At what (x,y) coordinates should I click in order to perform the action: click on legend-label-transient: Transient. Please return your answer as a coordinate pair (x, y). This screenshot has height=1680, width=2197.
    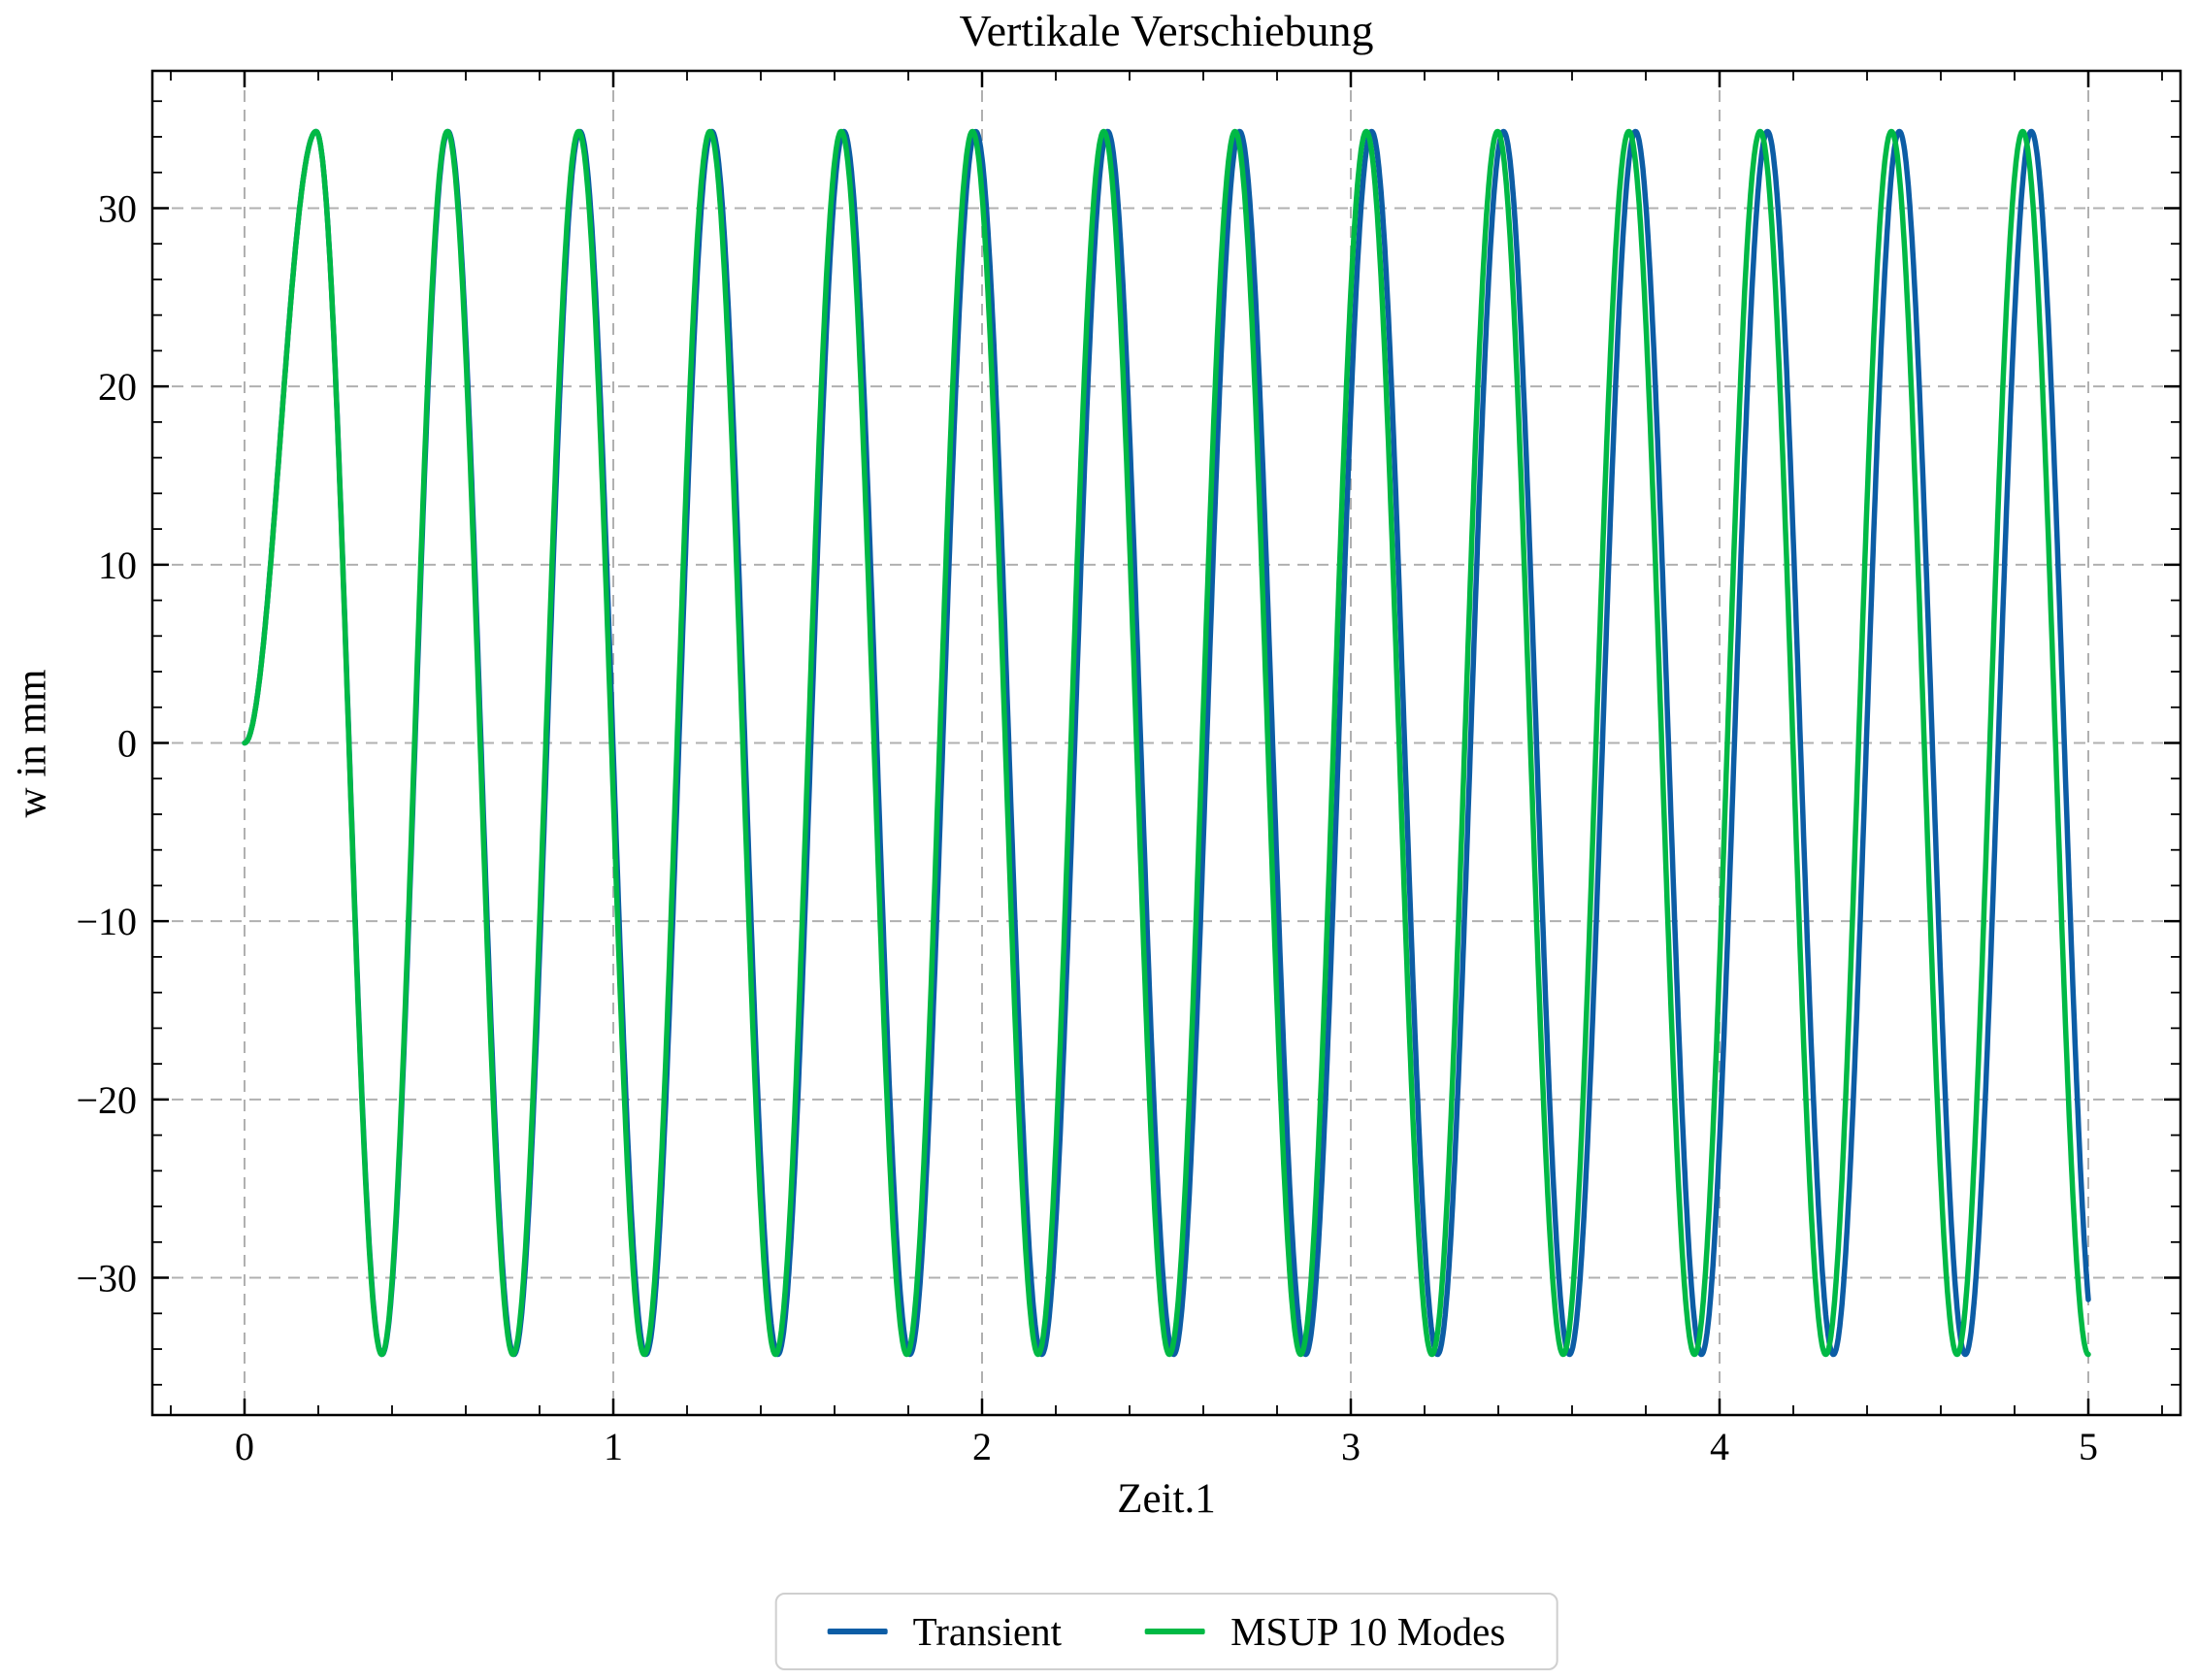
    Looking at the image, I should click on (987, 1631).